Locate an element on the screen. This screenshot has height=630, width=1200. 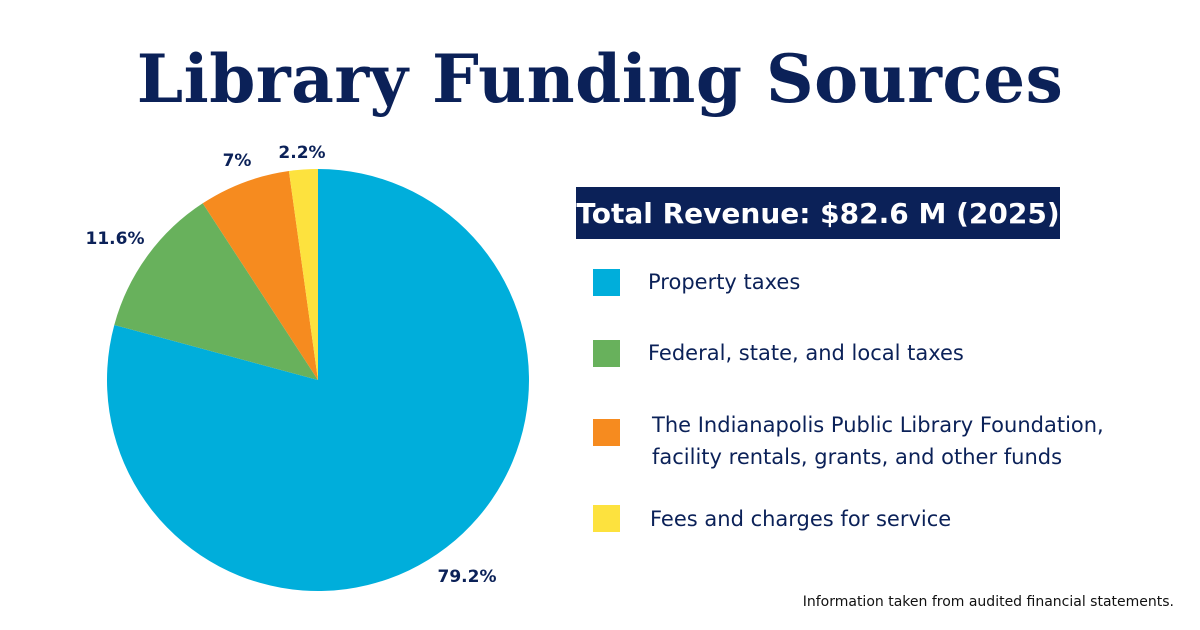
pie-value-label-federal-state-local-taxes: 11.6% is located at coordinates (115, 239).